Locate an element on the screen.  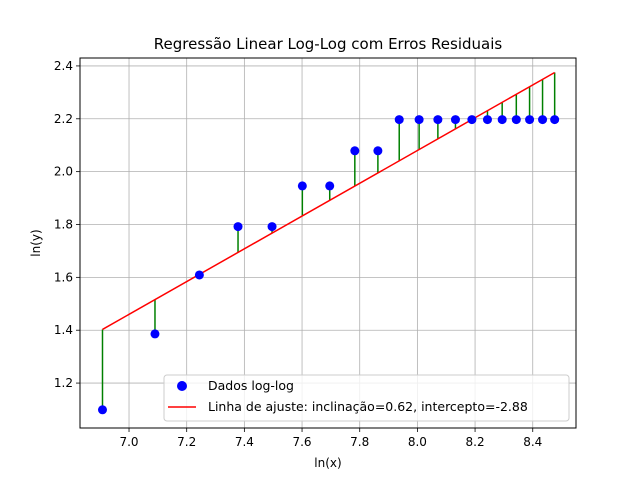
y-tick-label: 2.4 is located at coordinates (63, 66).